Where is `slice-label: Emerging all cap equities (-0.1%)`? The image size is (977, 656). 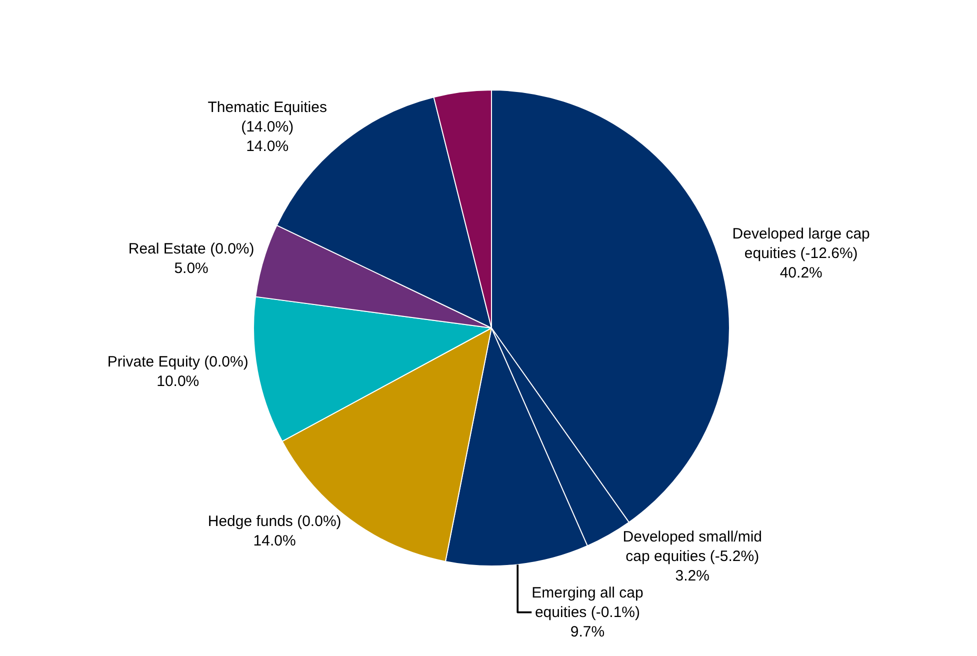
slice-label: Emerging all cap equities (-0.1%) is located at coordinates (588, 602).